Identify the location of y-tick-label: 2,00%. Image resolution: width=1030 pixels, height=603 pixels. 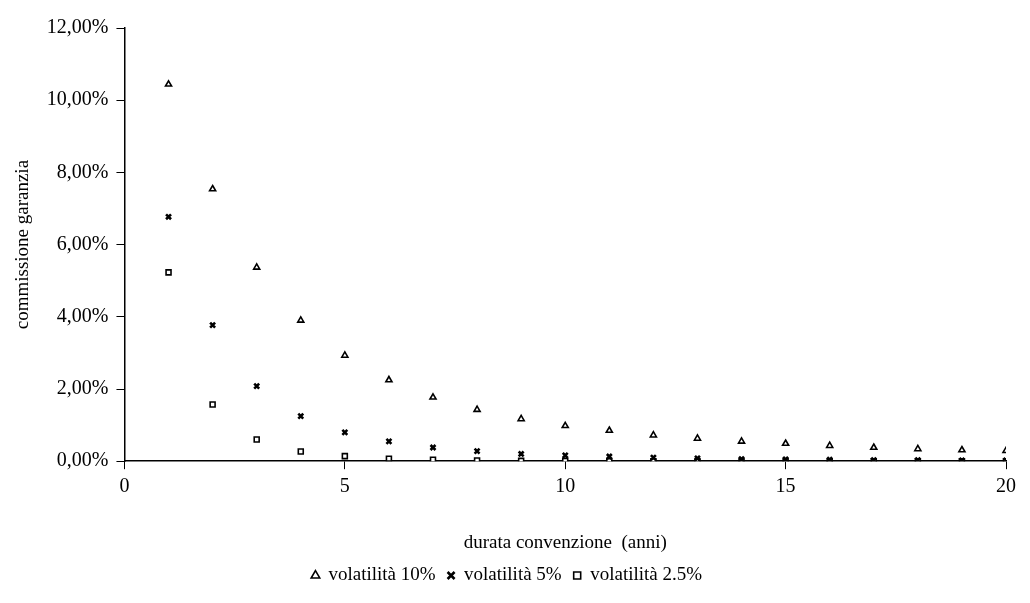
(82, 387).